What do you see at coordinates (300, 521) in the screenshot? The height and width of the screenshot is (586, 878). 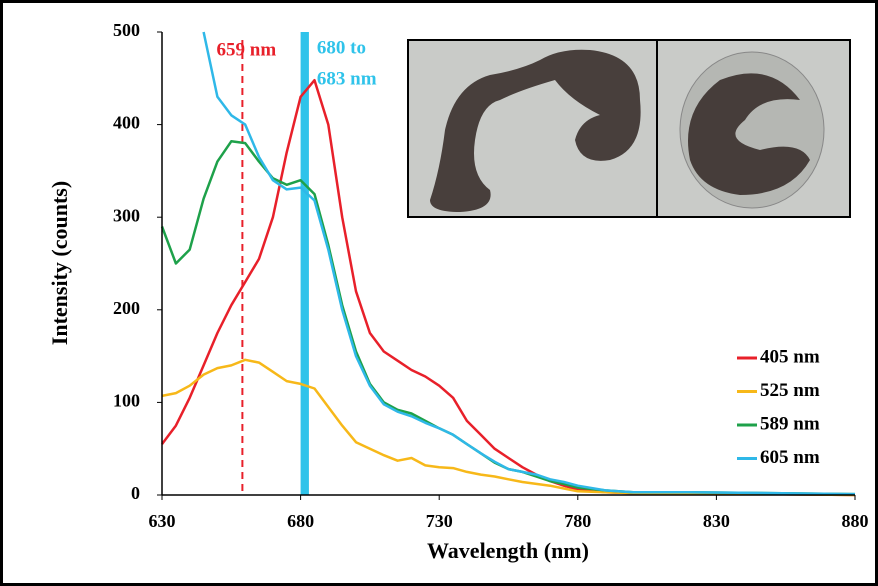 I see `x-tick-label: 680` at bounding box center [300, 521].